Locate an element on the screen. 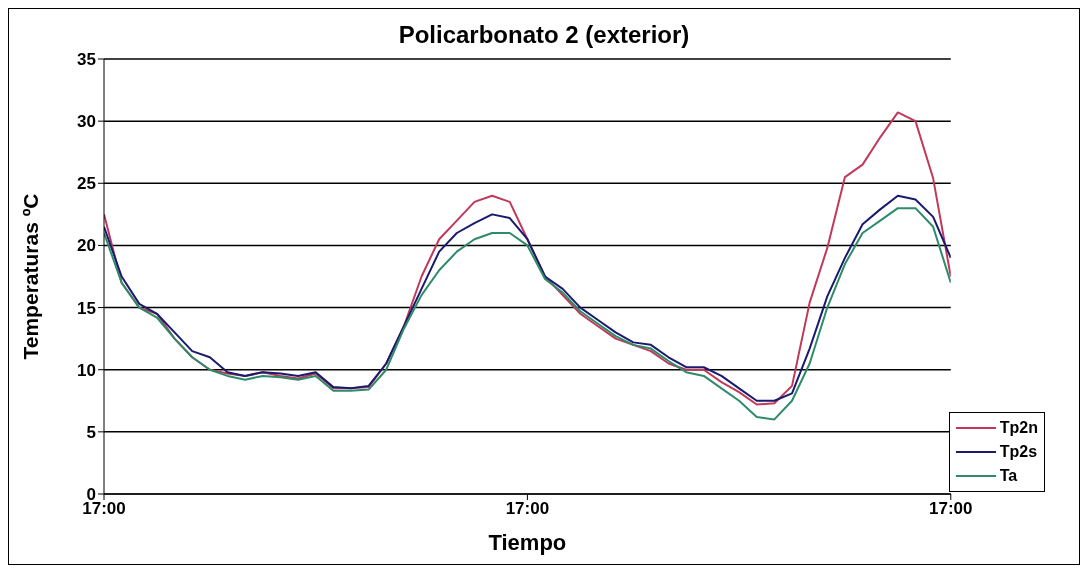 Image resolution: width=1086 pixels, height=573 pixels. y-tick-label: 30 is located at coordinates (86, 122).